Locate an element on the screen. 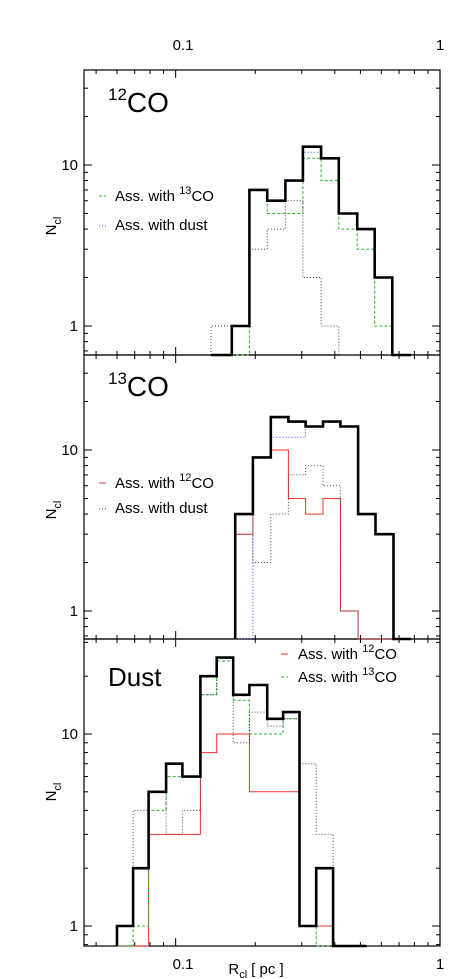 This screenshot has width=458, height=979. x-axis-label: Rcl [ pc ] is located at coordinates (255, 970).